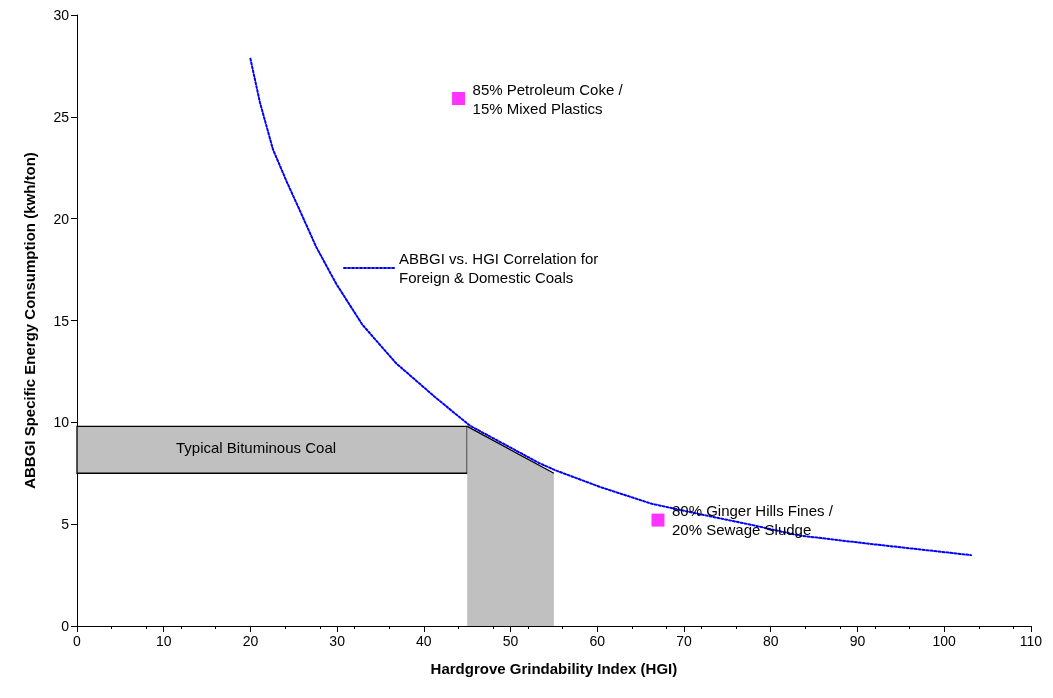 This screenshot has width=1053, height=698. What do you see at coordinates (256, 447) in the screenshot?
I see `annotation: Typical Bituminous Coal` at bounding box center [256, 447].